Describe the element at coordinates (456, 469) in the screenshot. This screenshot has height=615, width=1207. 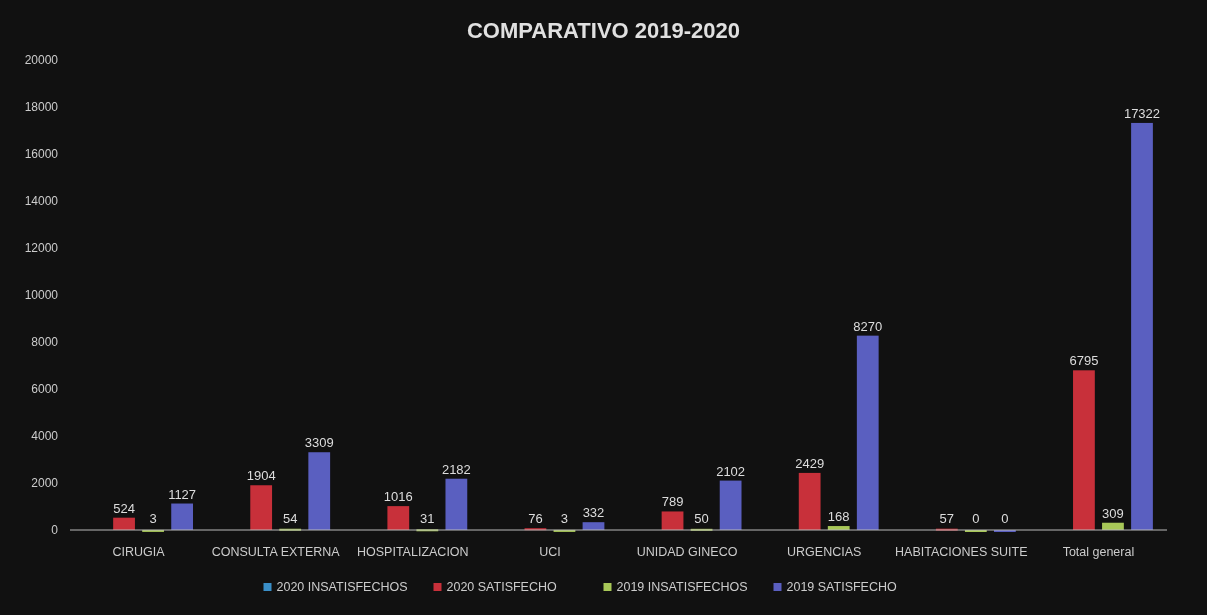
I see `data-label: 2182` at that location.